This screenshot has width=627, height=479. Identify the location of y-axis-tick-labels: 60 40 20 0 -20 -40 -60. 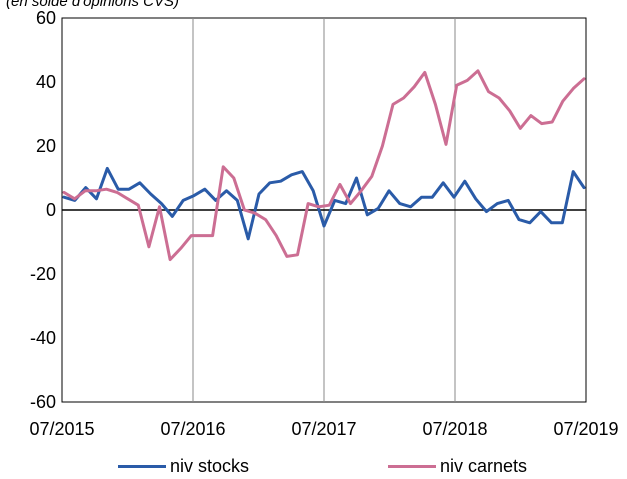
(43, 210).